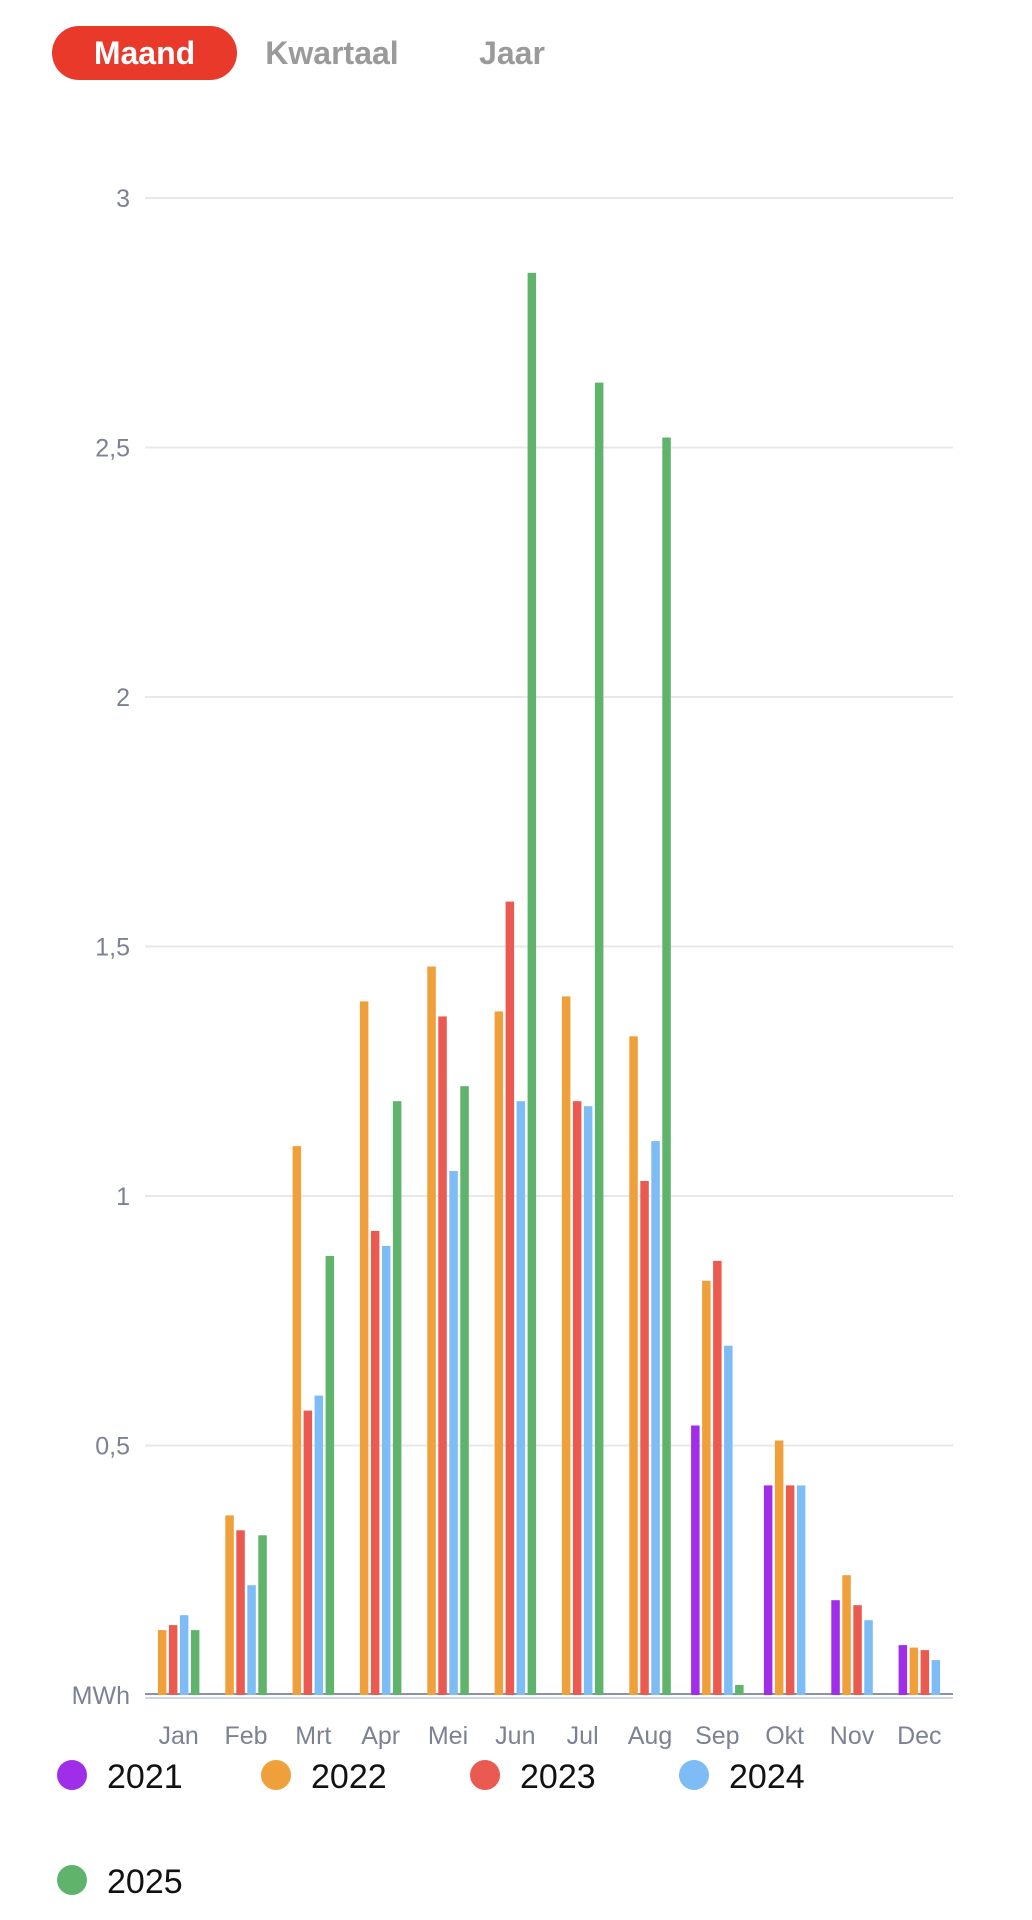  I want to click on bar-2021-nov, so click(835, 1647).